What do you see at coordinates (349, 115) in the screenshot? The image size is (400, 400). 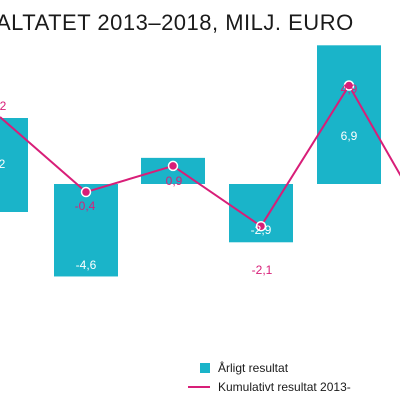 I see `bar-2017` at bounding box center [349, 115].